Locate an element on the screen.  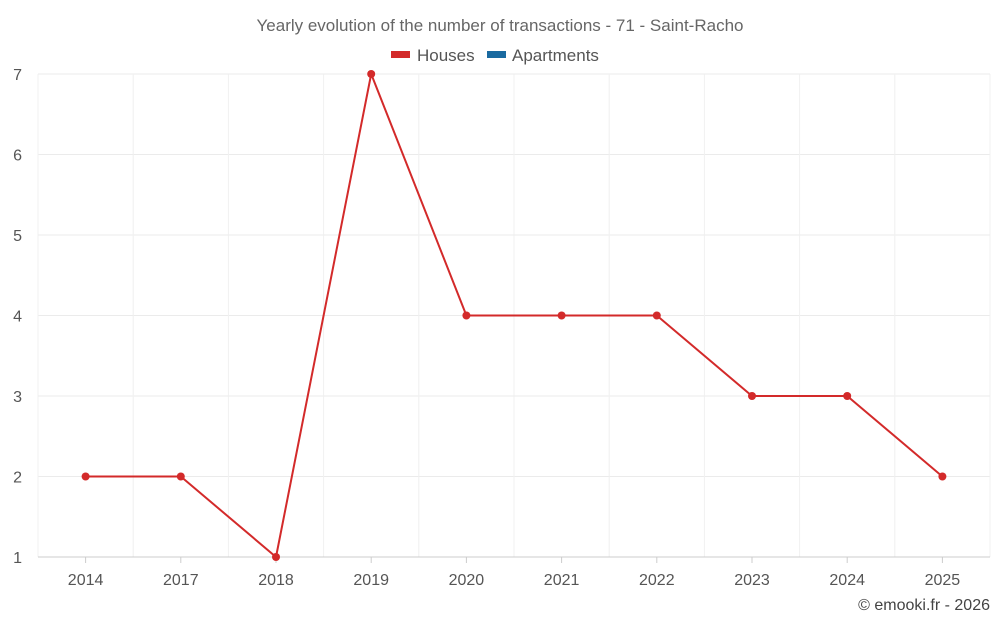
credit-text: © emooki.fr - 2026 is located at coordinates (924, 605).